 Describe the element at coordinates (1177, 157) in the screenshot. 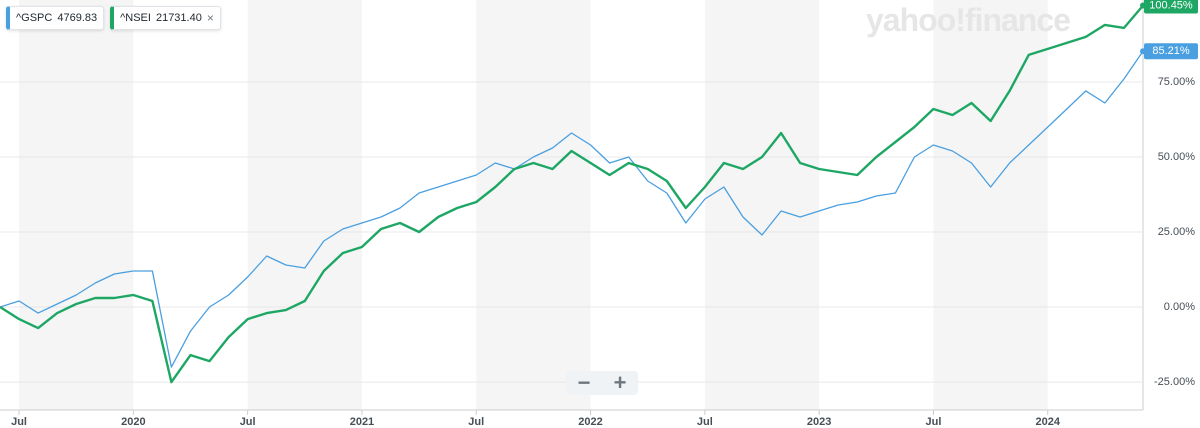

I see `y-tick-label: 50.00%` at that location.